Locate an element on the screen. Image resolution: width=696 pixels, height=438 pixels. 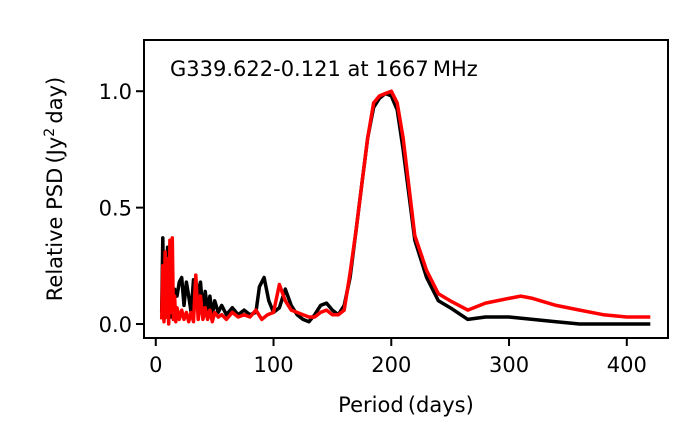
y-axis-ticks: 0.0 0.5 1.0 is located at coordinates (121, 208).